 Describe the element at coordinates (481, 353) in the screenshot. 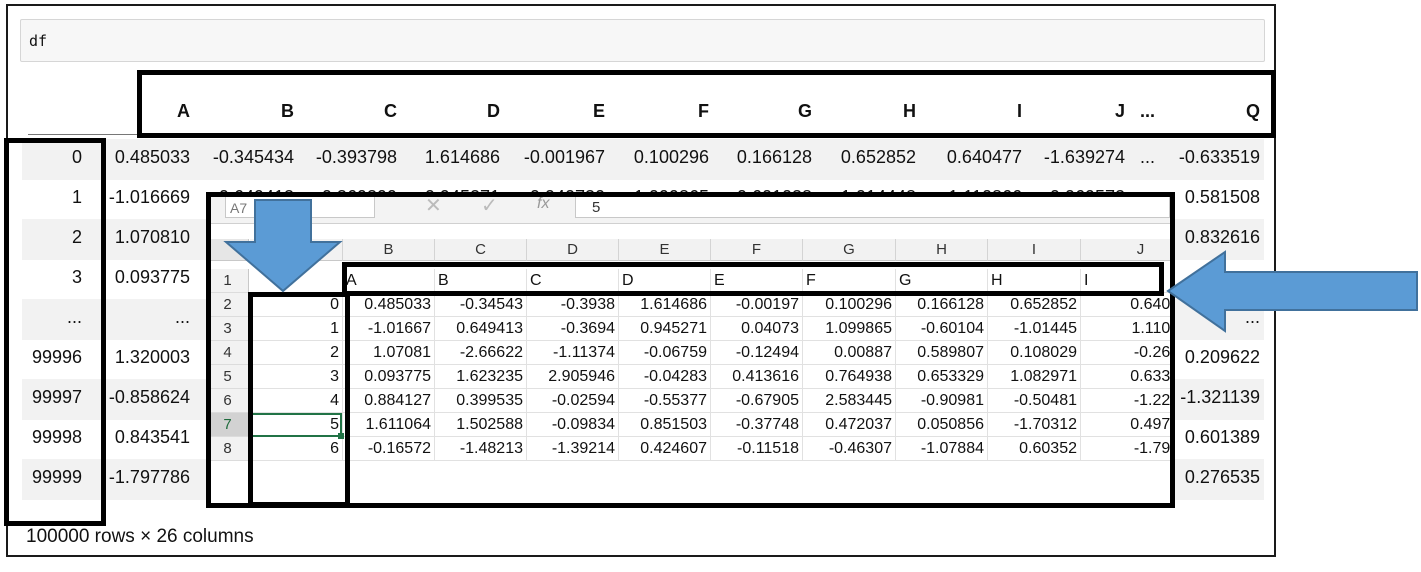

I see `sheet-cell: -2.66622` at that location.